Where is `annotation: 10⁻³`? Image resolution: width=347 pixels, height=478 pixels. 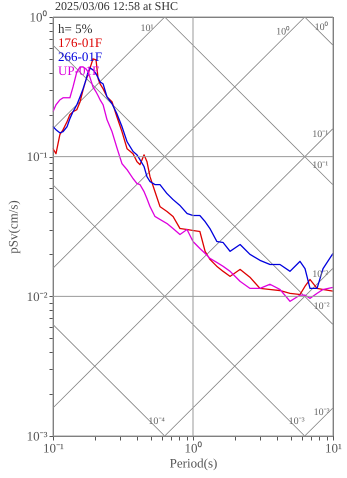
annotation: 10⁻³ is located at coordinates (296, 422).